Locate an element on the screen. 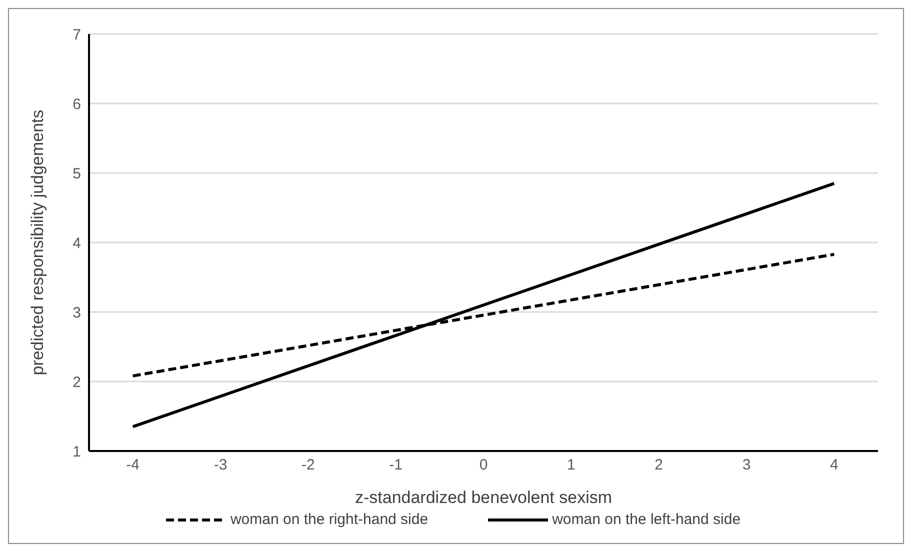 This screenshot has height=555, width=914. x-tick-label: -2 is located at coordinates (308, 465).